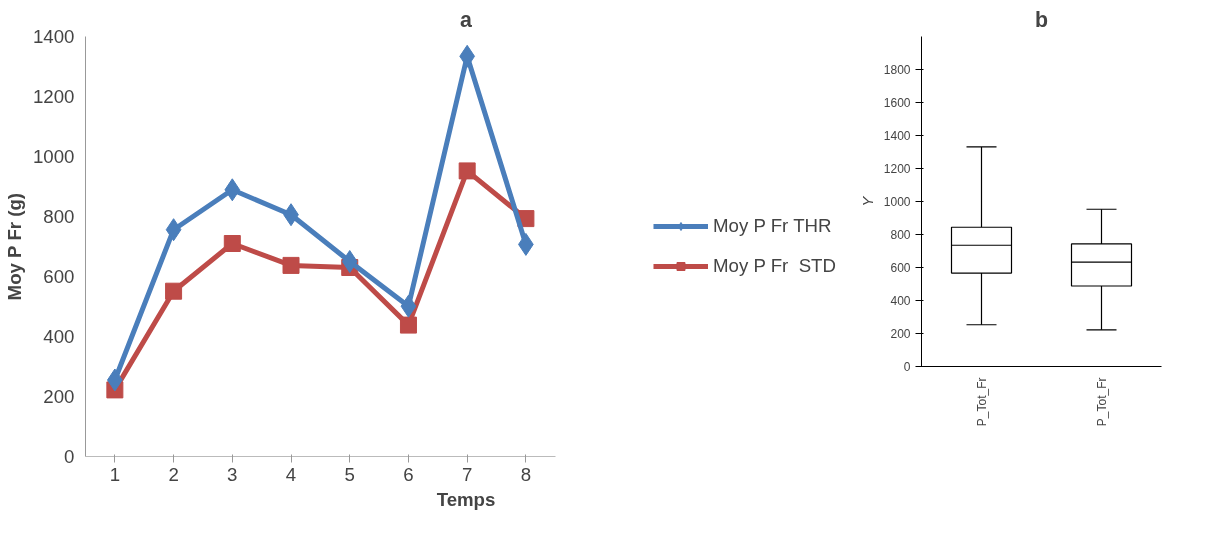 The width and height of the screenshot is (1230, 539). I want to click on y-tick-label: 1800, so click(897, 70).